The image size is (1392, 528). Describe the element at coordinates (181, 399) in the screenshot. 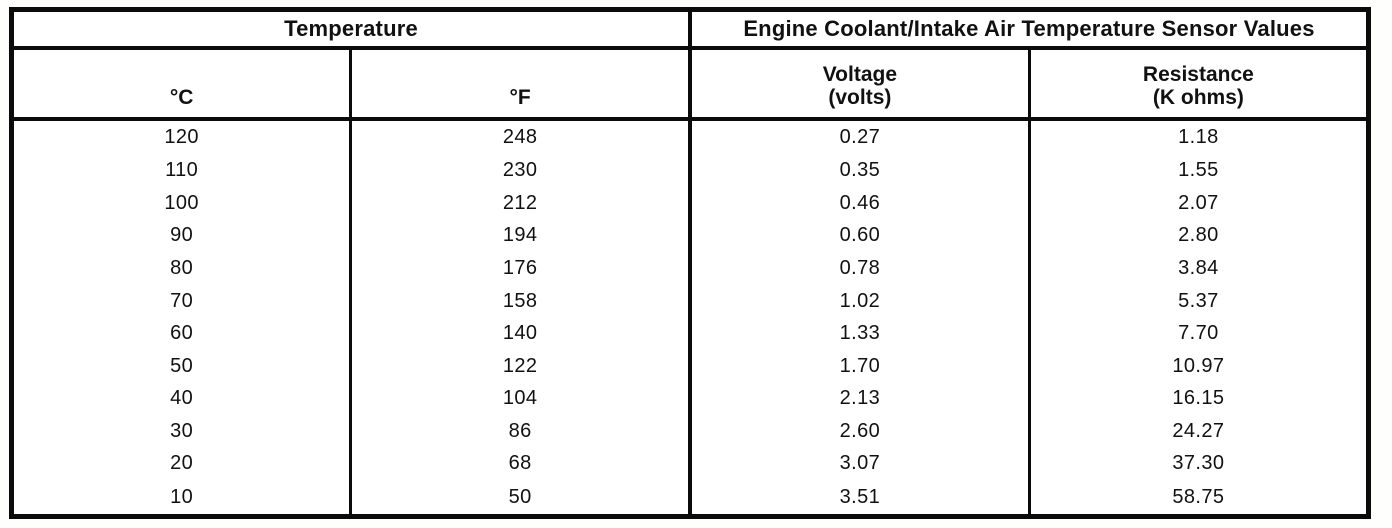

I see `cell-celsius: 40` at that location.